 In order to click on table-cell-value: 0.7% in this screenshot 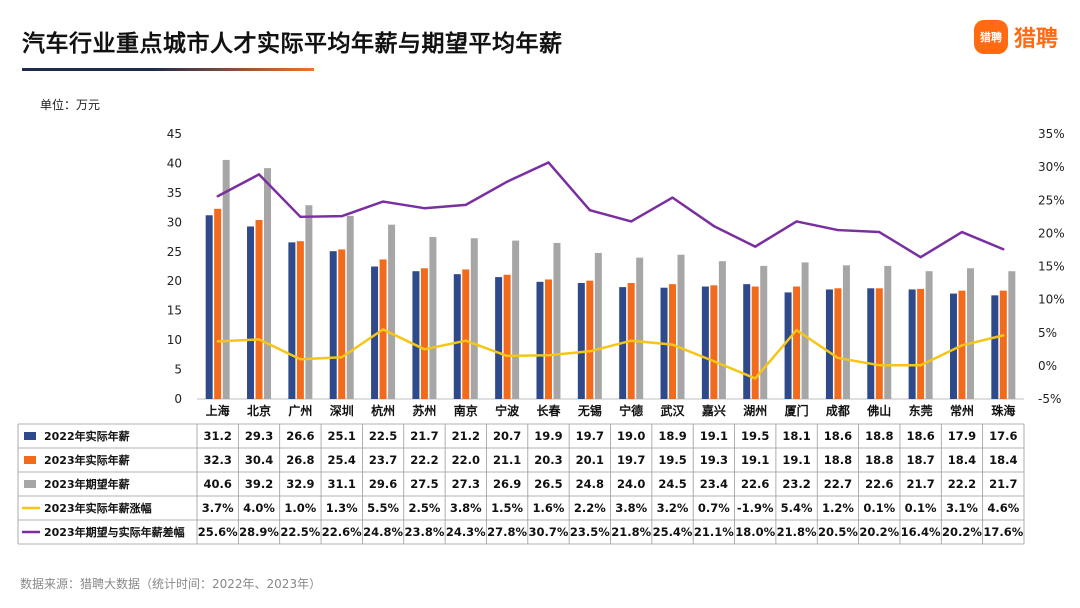, I will do `click(714, 508)`.